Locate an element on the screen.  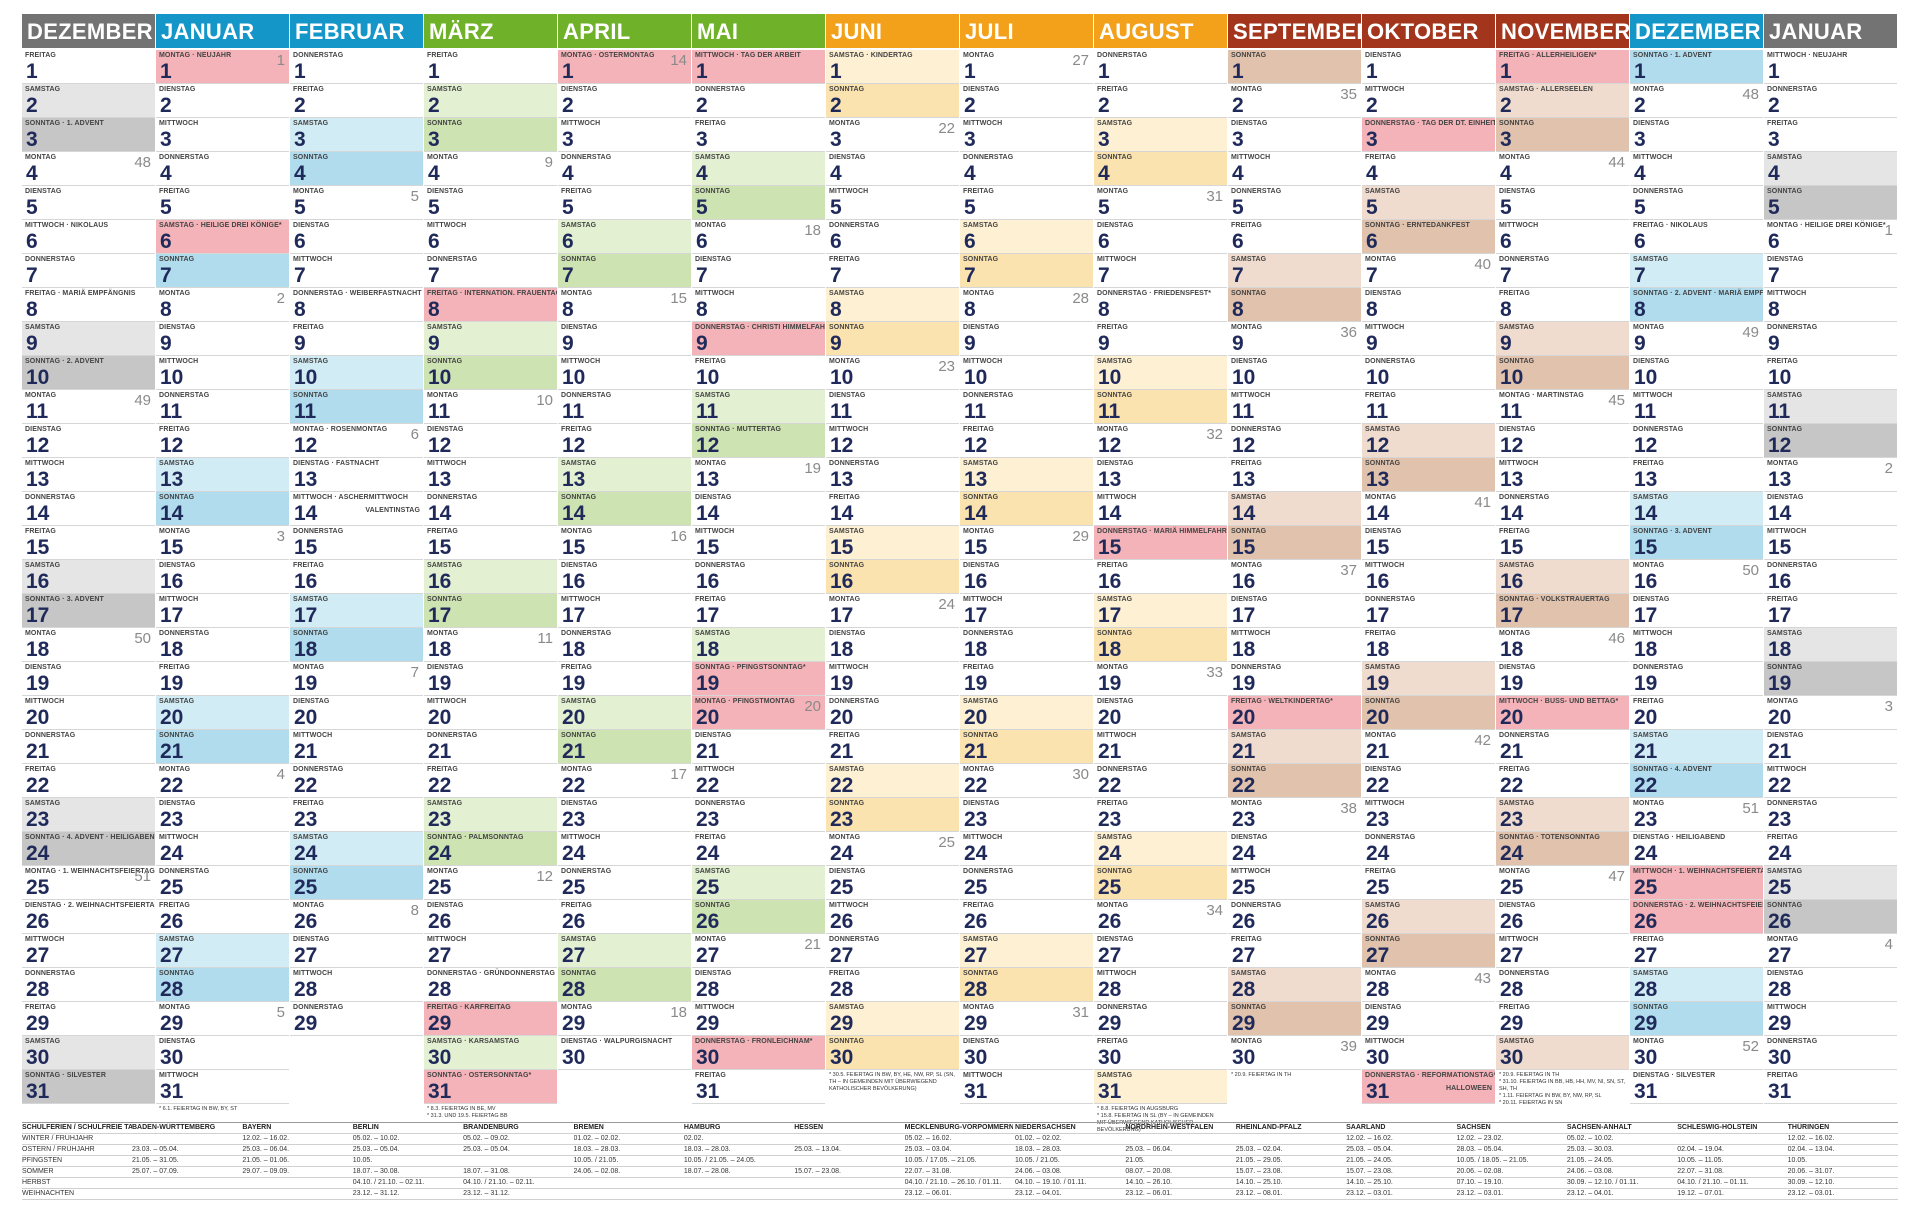
day-number: 20 is located at coordinates (842, 717).